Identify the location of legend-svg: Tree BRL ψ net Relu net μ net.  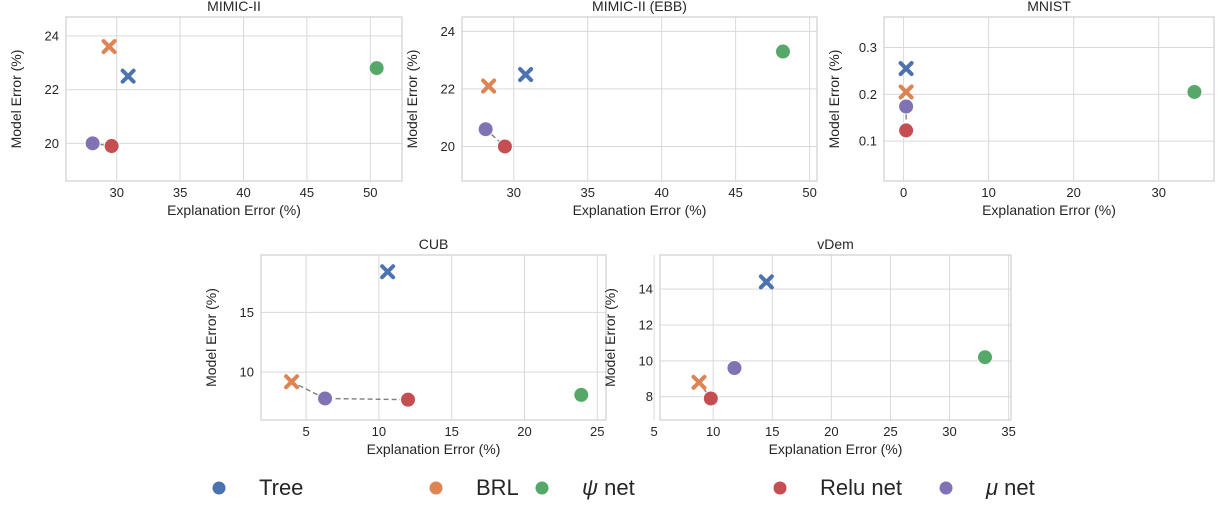
(623, 487).